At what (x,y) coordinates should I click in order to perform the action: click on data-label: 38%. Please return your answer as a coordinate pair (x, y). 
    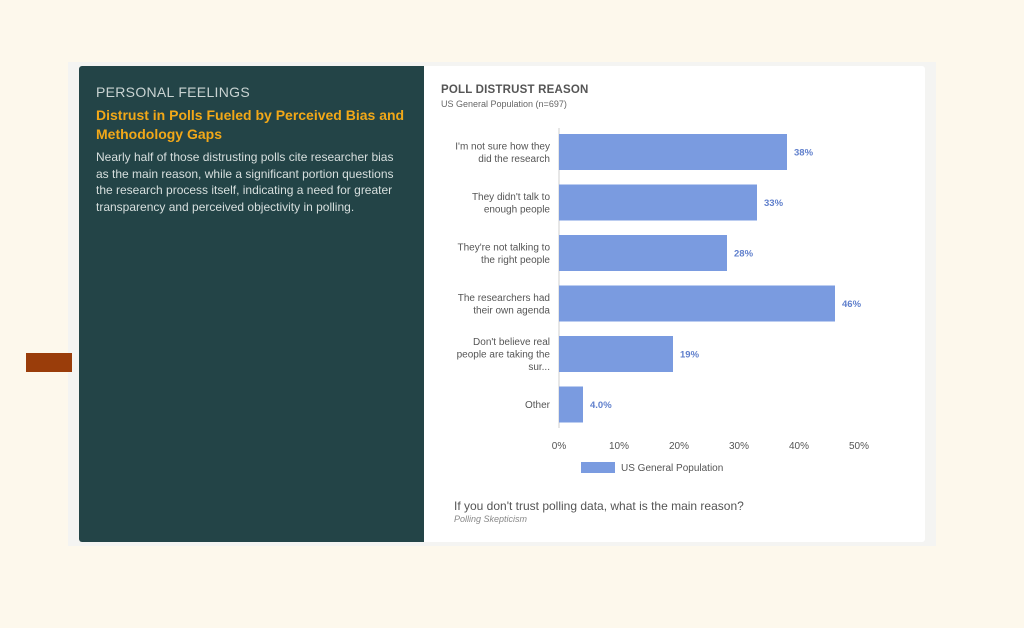
    Looking at the image, I should click on (804, 153).